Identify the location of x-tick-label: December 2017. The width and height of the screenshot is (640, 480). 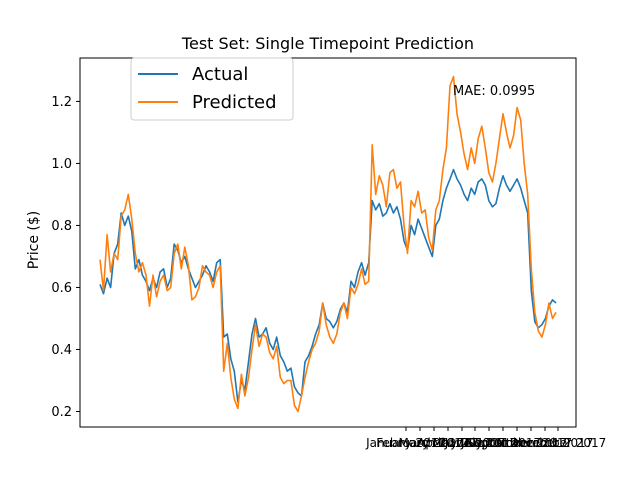
(558, 443).